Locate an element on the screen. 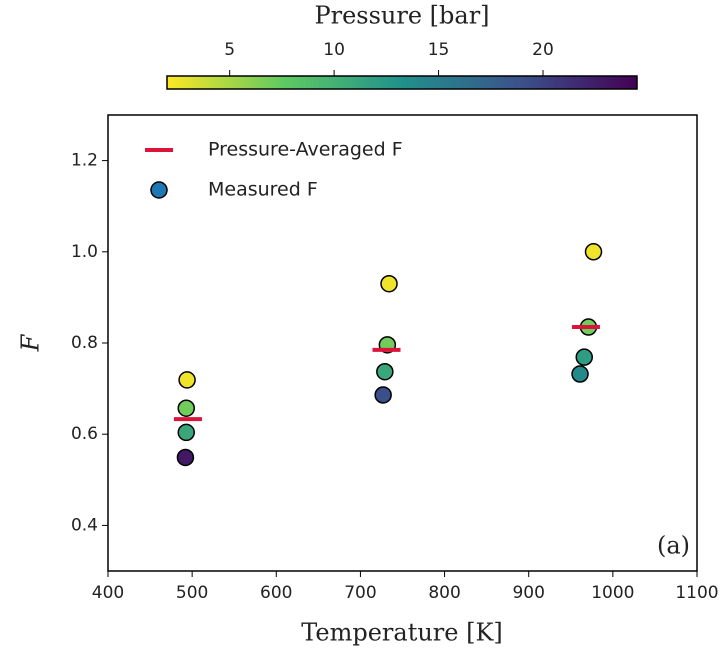 The image size is (725, 659). colorbar-tick-label: 20 is located at coordinates (543, 50).